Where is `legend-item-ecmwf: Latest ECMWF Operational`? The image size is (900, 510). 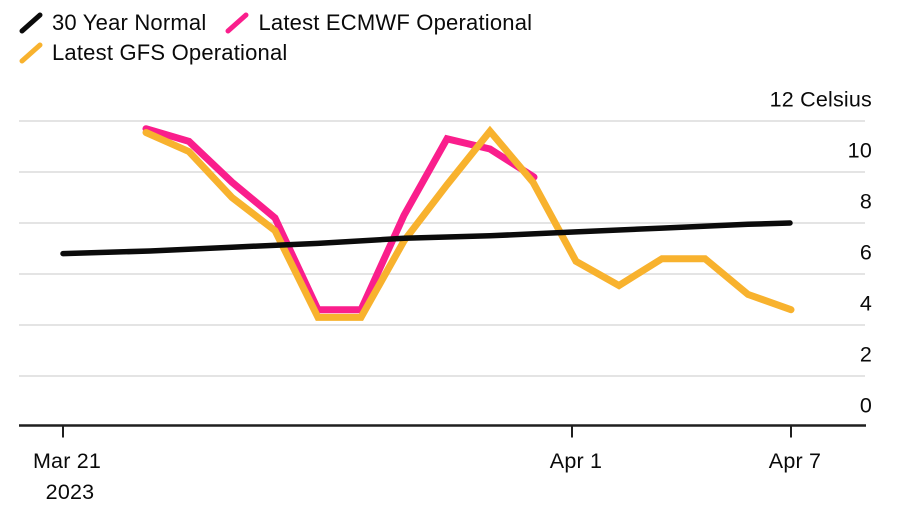
legend-item-ecmwf: Latest ECMWF Operational is located at coordinates (378, 22).